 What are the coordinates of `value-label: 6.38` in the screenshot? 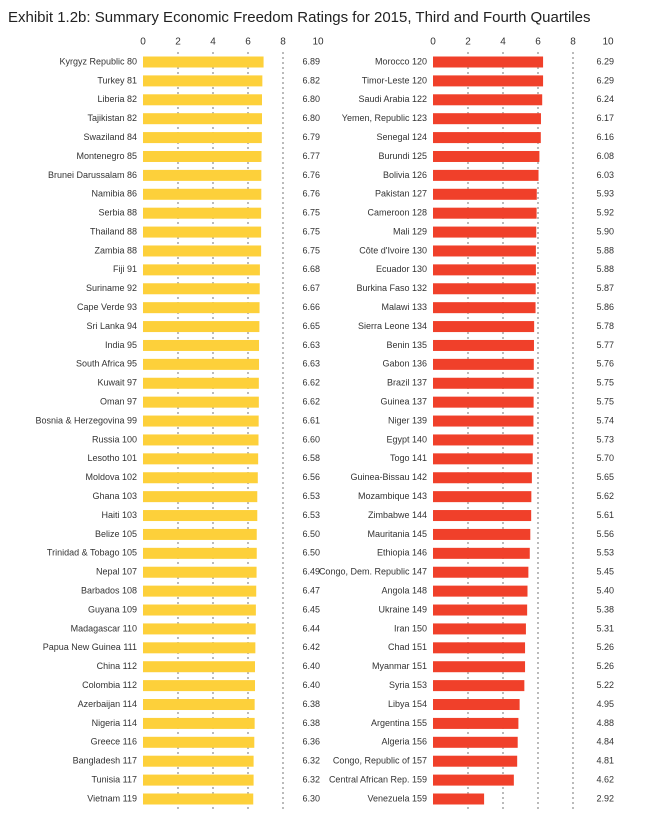 It's located at (311, 723).